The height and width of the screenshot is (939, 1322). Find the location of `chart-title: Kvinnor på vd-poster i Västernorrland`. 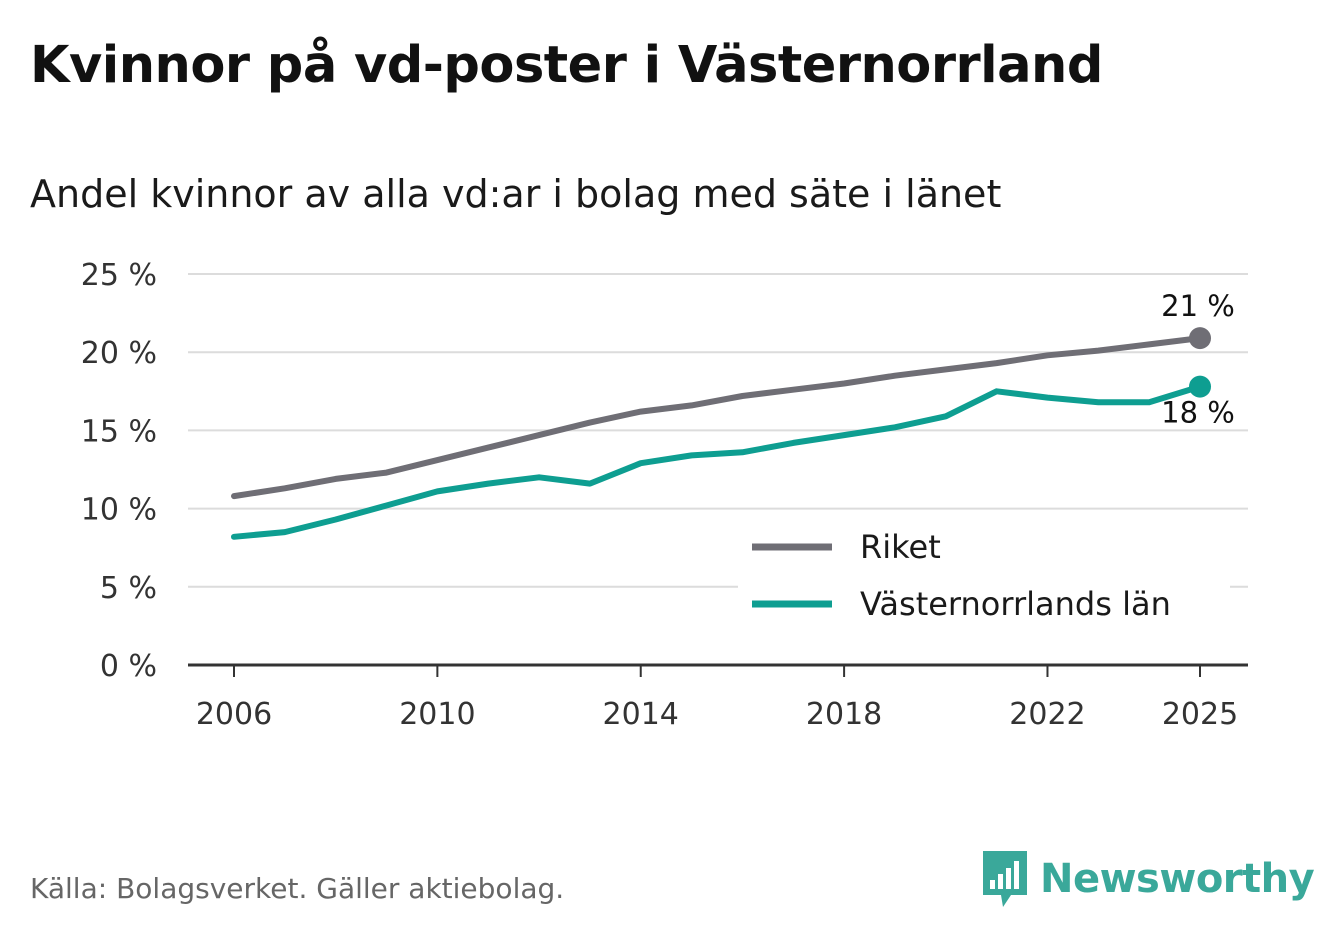

chart-title: Kvinnor på vd-poster i Västernorrland is located at coordinates (566, 65).